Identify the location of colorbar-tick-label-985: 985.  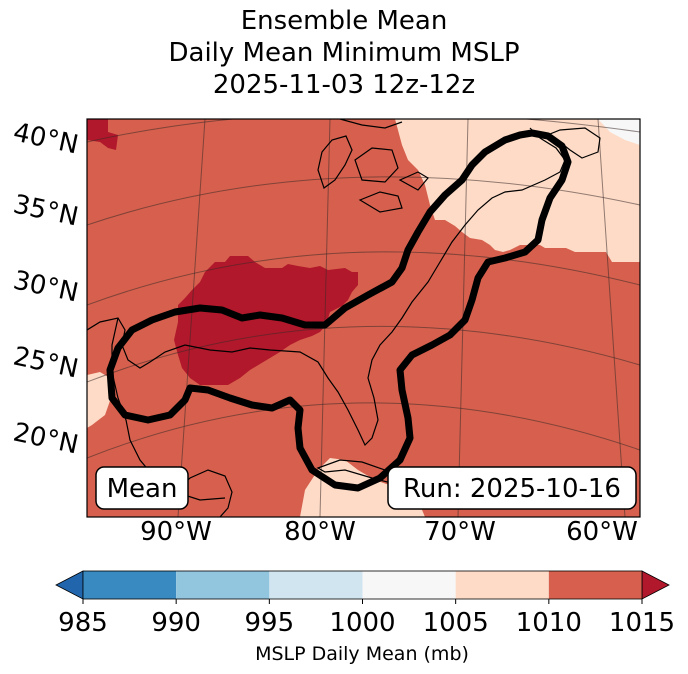
(83, 623).